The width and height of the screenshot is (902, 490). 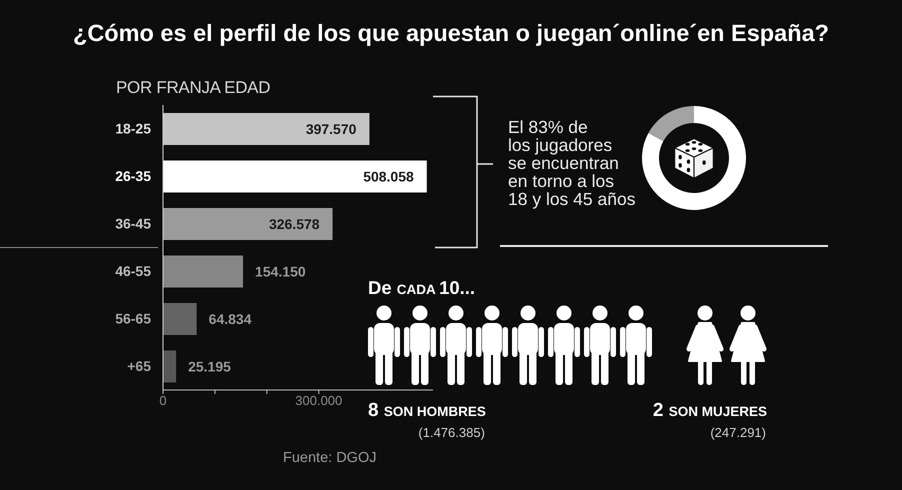 I want to click on x-tick-label: 300.000, so click(x=318, y=400).